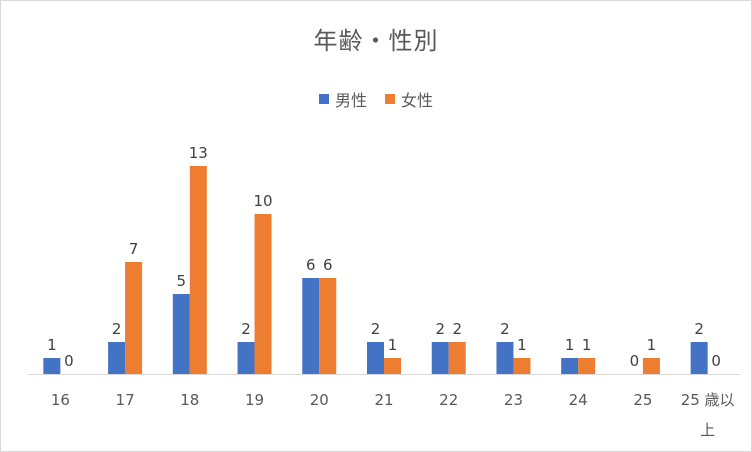 This screenshot has height=452, width=752. Describe the element at coordinates (457, 329) in the screenshot. I see `data-label-female-6: 2` at that location.